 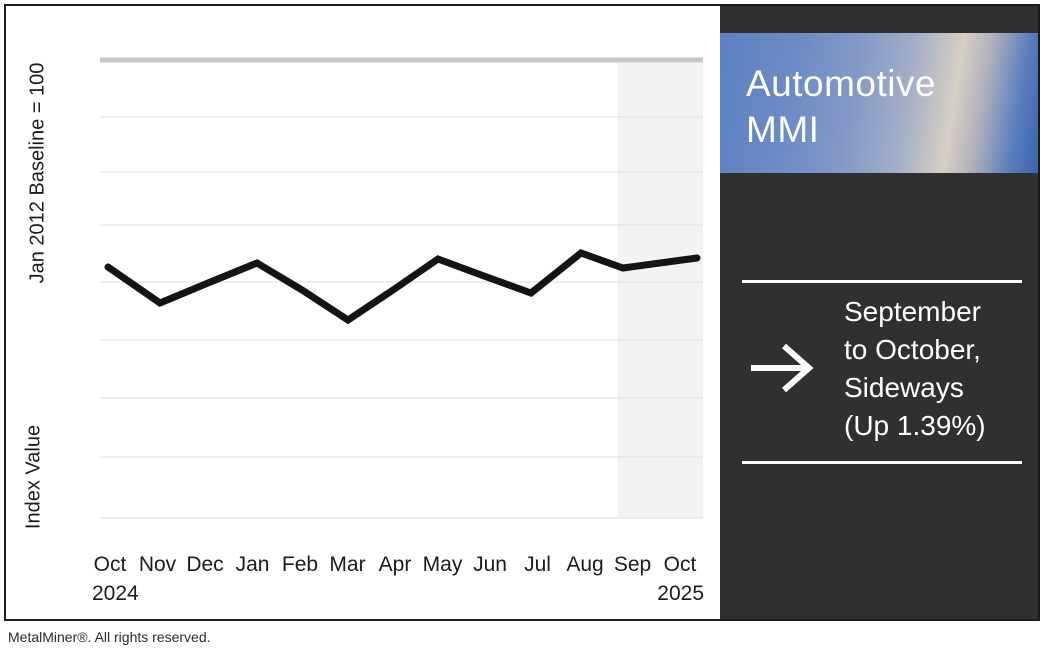 I want to click on x-tick-label: Aug, so click(x=585, y=564).